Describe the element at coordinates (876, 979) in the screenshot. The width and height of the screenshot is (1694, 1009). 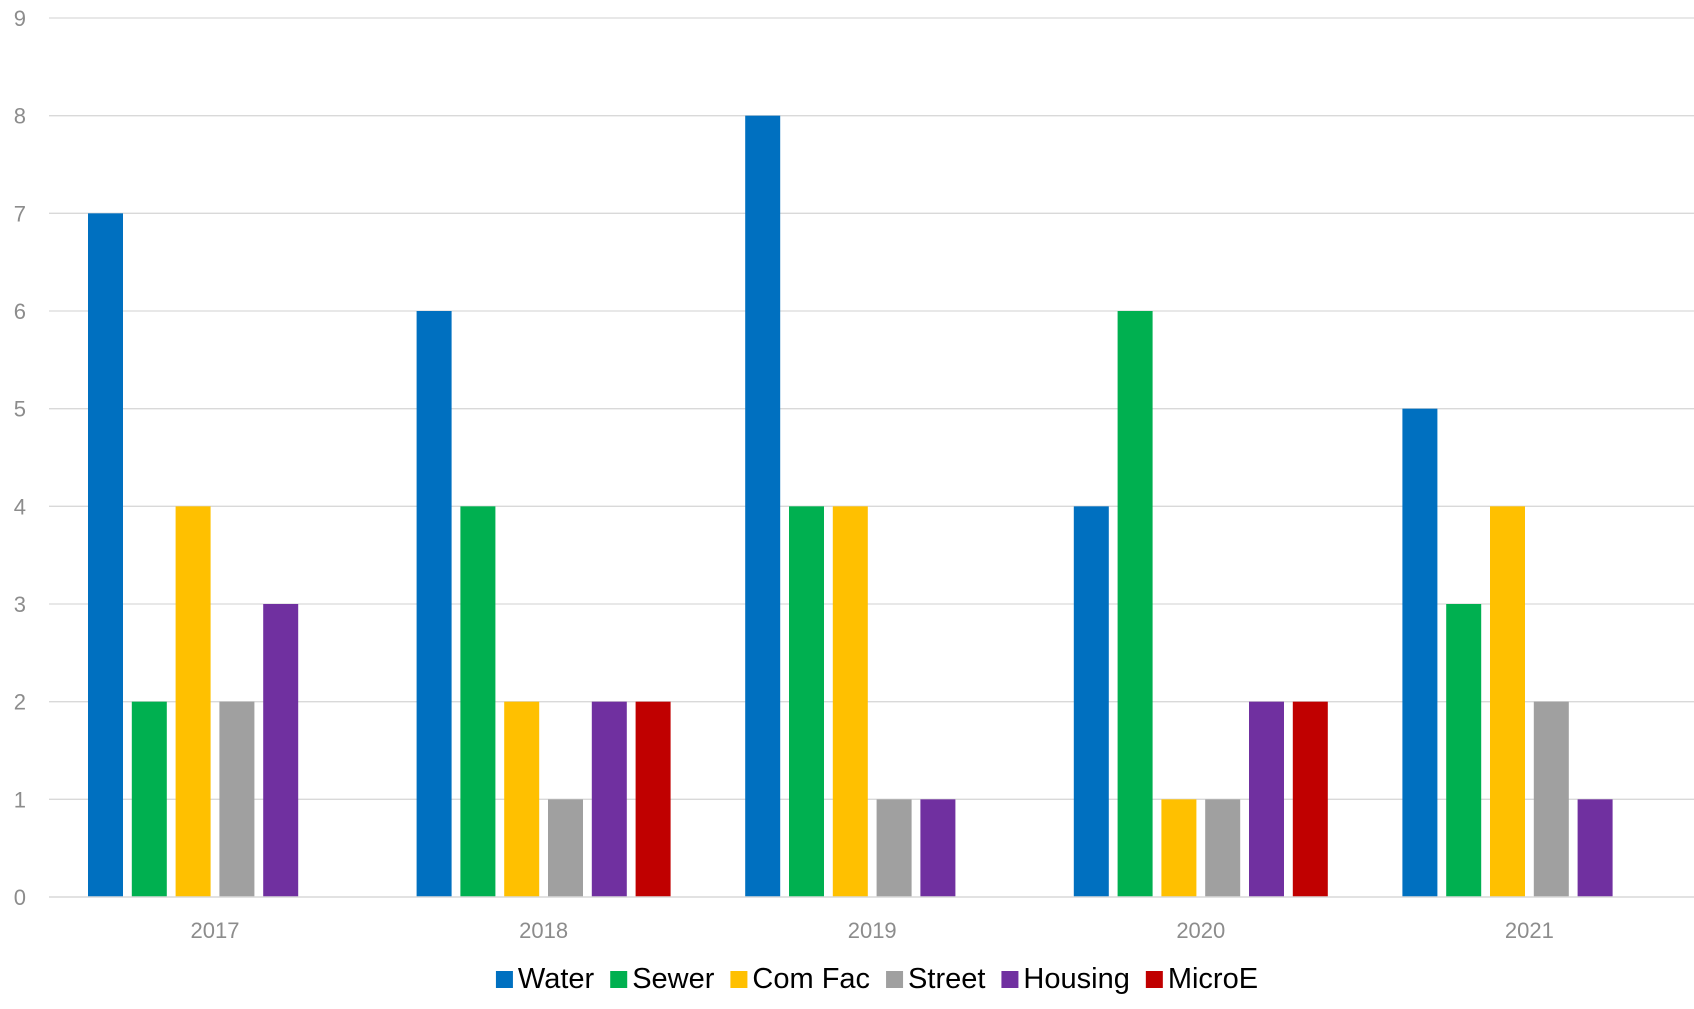
I see `legend: Water Sewer Com Fac Street Housing MicroE` at that location.